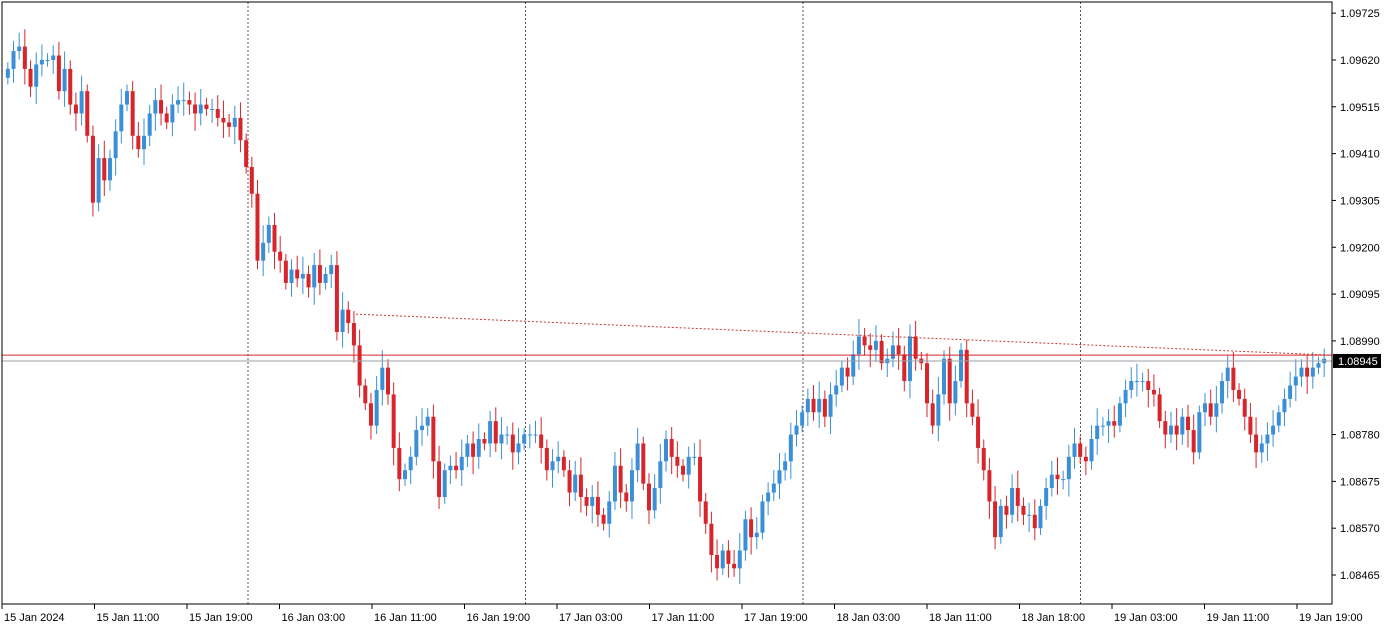  Describe the element at coordinates (1360, 108) in the screenshot. I see `y-axis-tick-label: 1.09515` at that location.